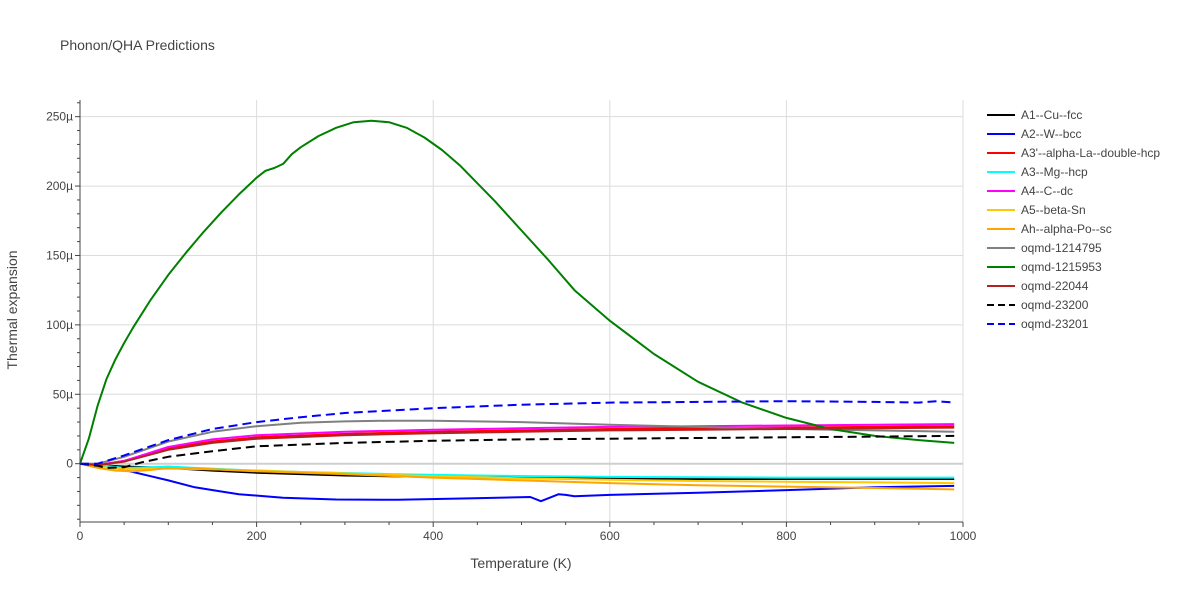  What do you see at coordinates (63, 394) in the screenshot?
I see `y-tick-label: 50µ` at bounding box center [63, 394].